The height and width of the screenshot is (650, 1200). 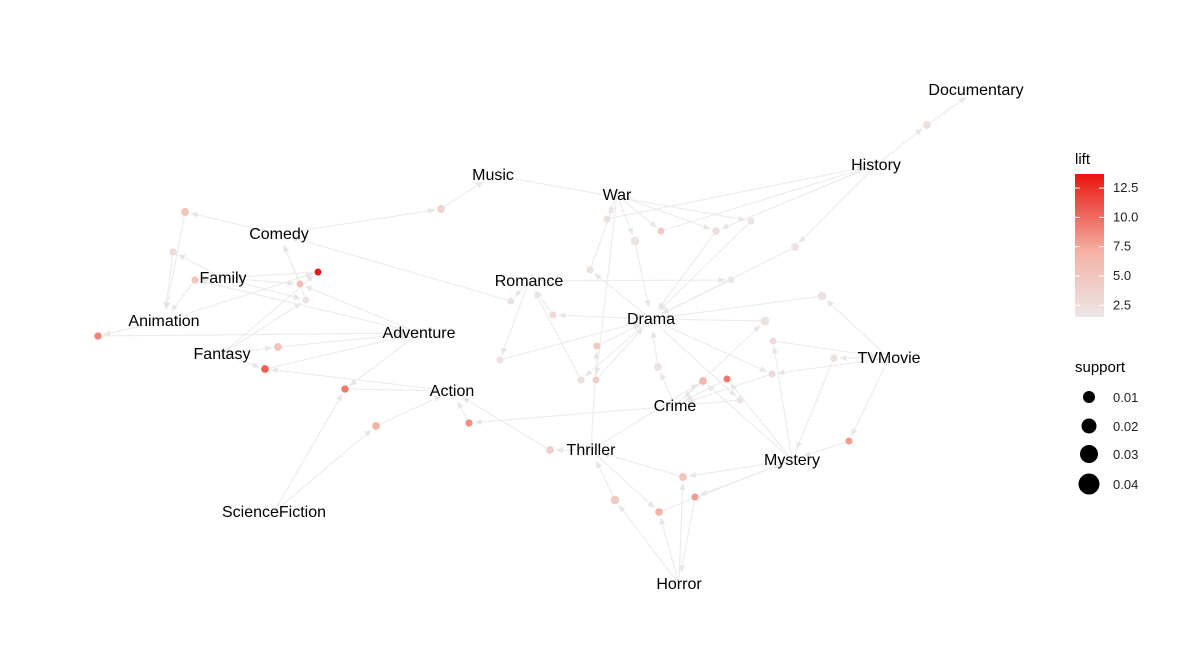 I want to click on genre-label-comedy: Comedy, so click(x=279, y=234).